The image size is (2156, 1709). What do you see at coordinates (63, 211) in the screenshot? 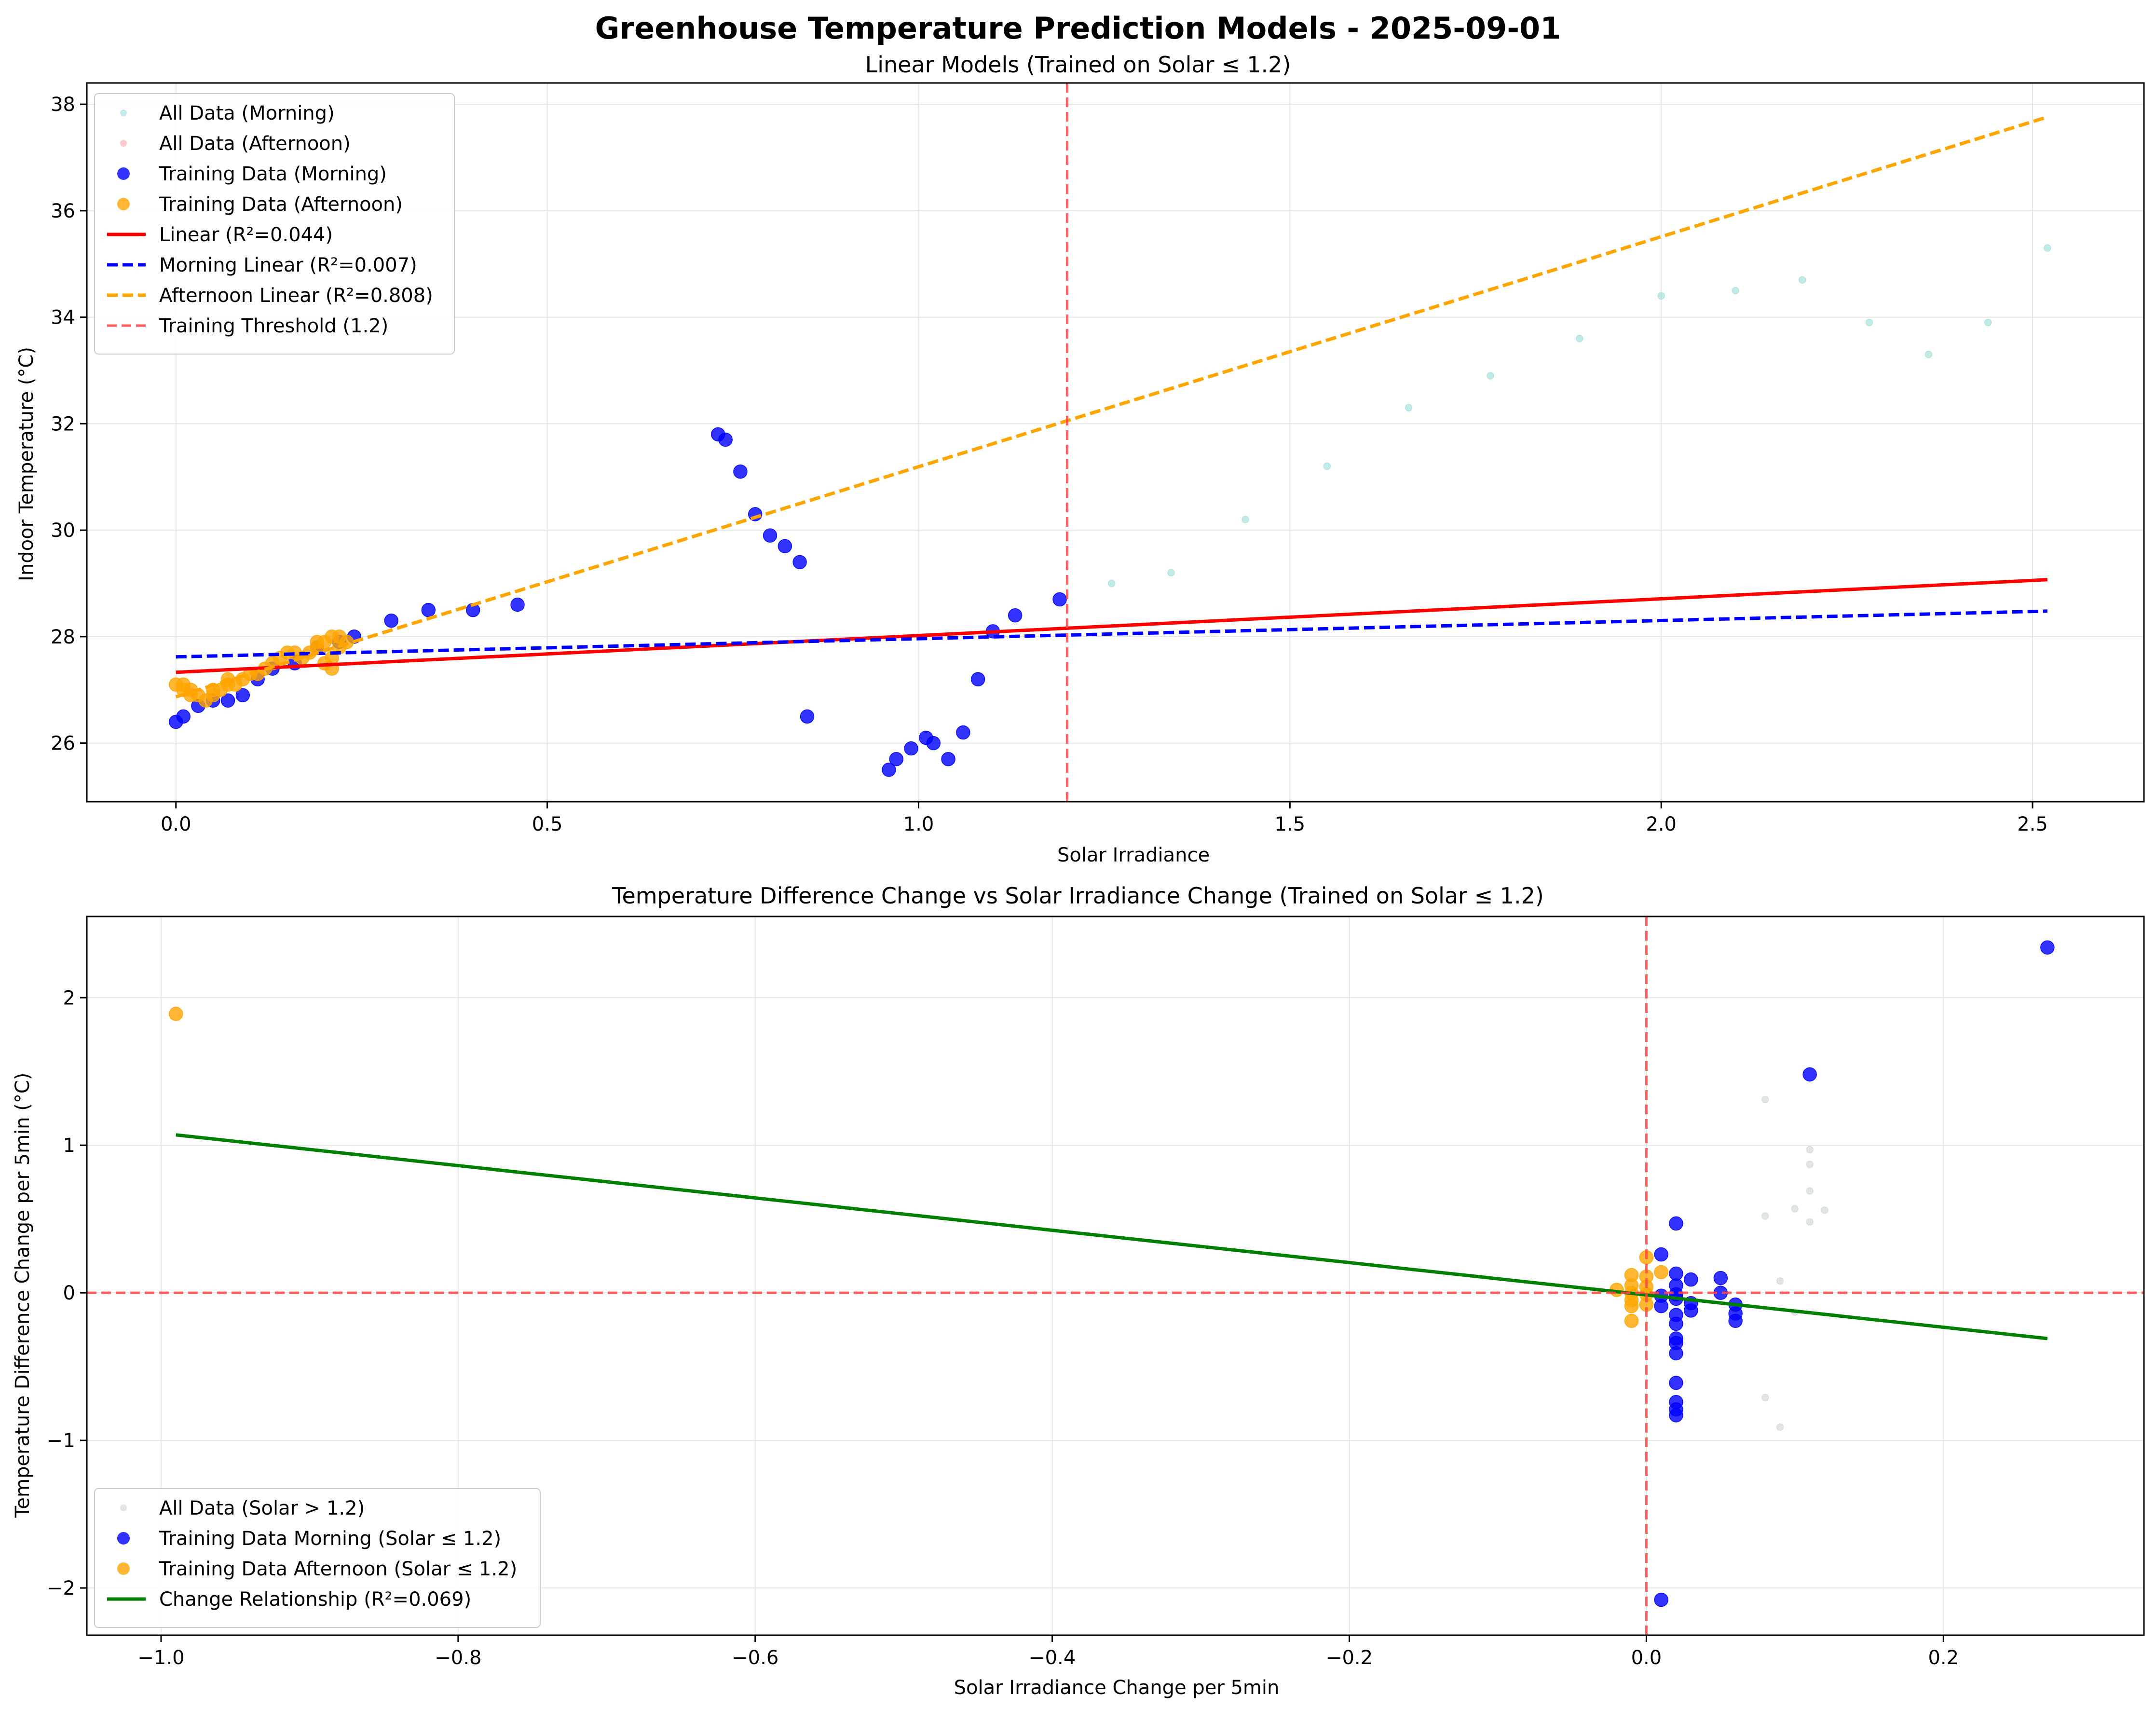
I see `y-tick-label: 36` at bounding box center [63, 211].